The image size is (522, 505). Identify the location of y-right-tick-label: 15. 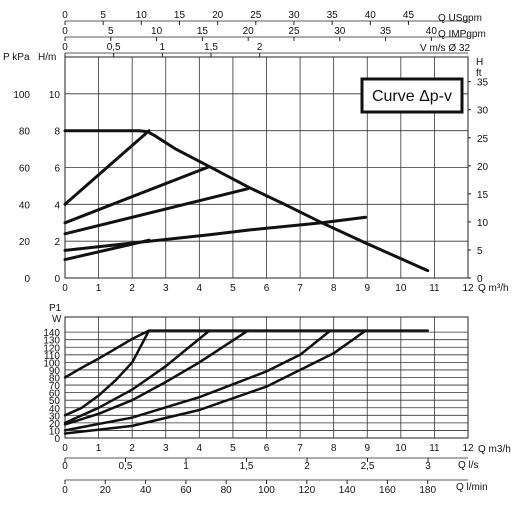
(483, 195).